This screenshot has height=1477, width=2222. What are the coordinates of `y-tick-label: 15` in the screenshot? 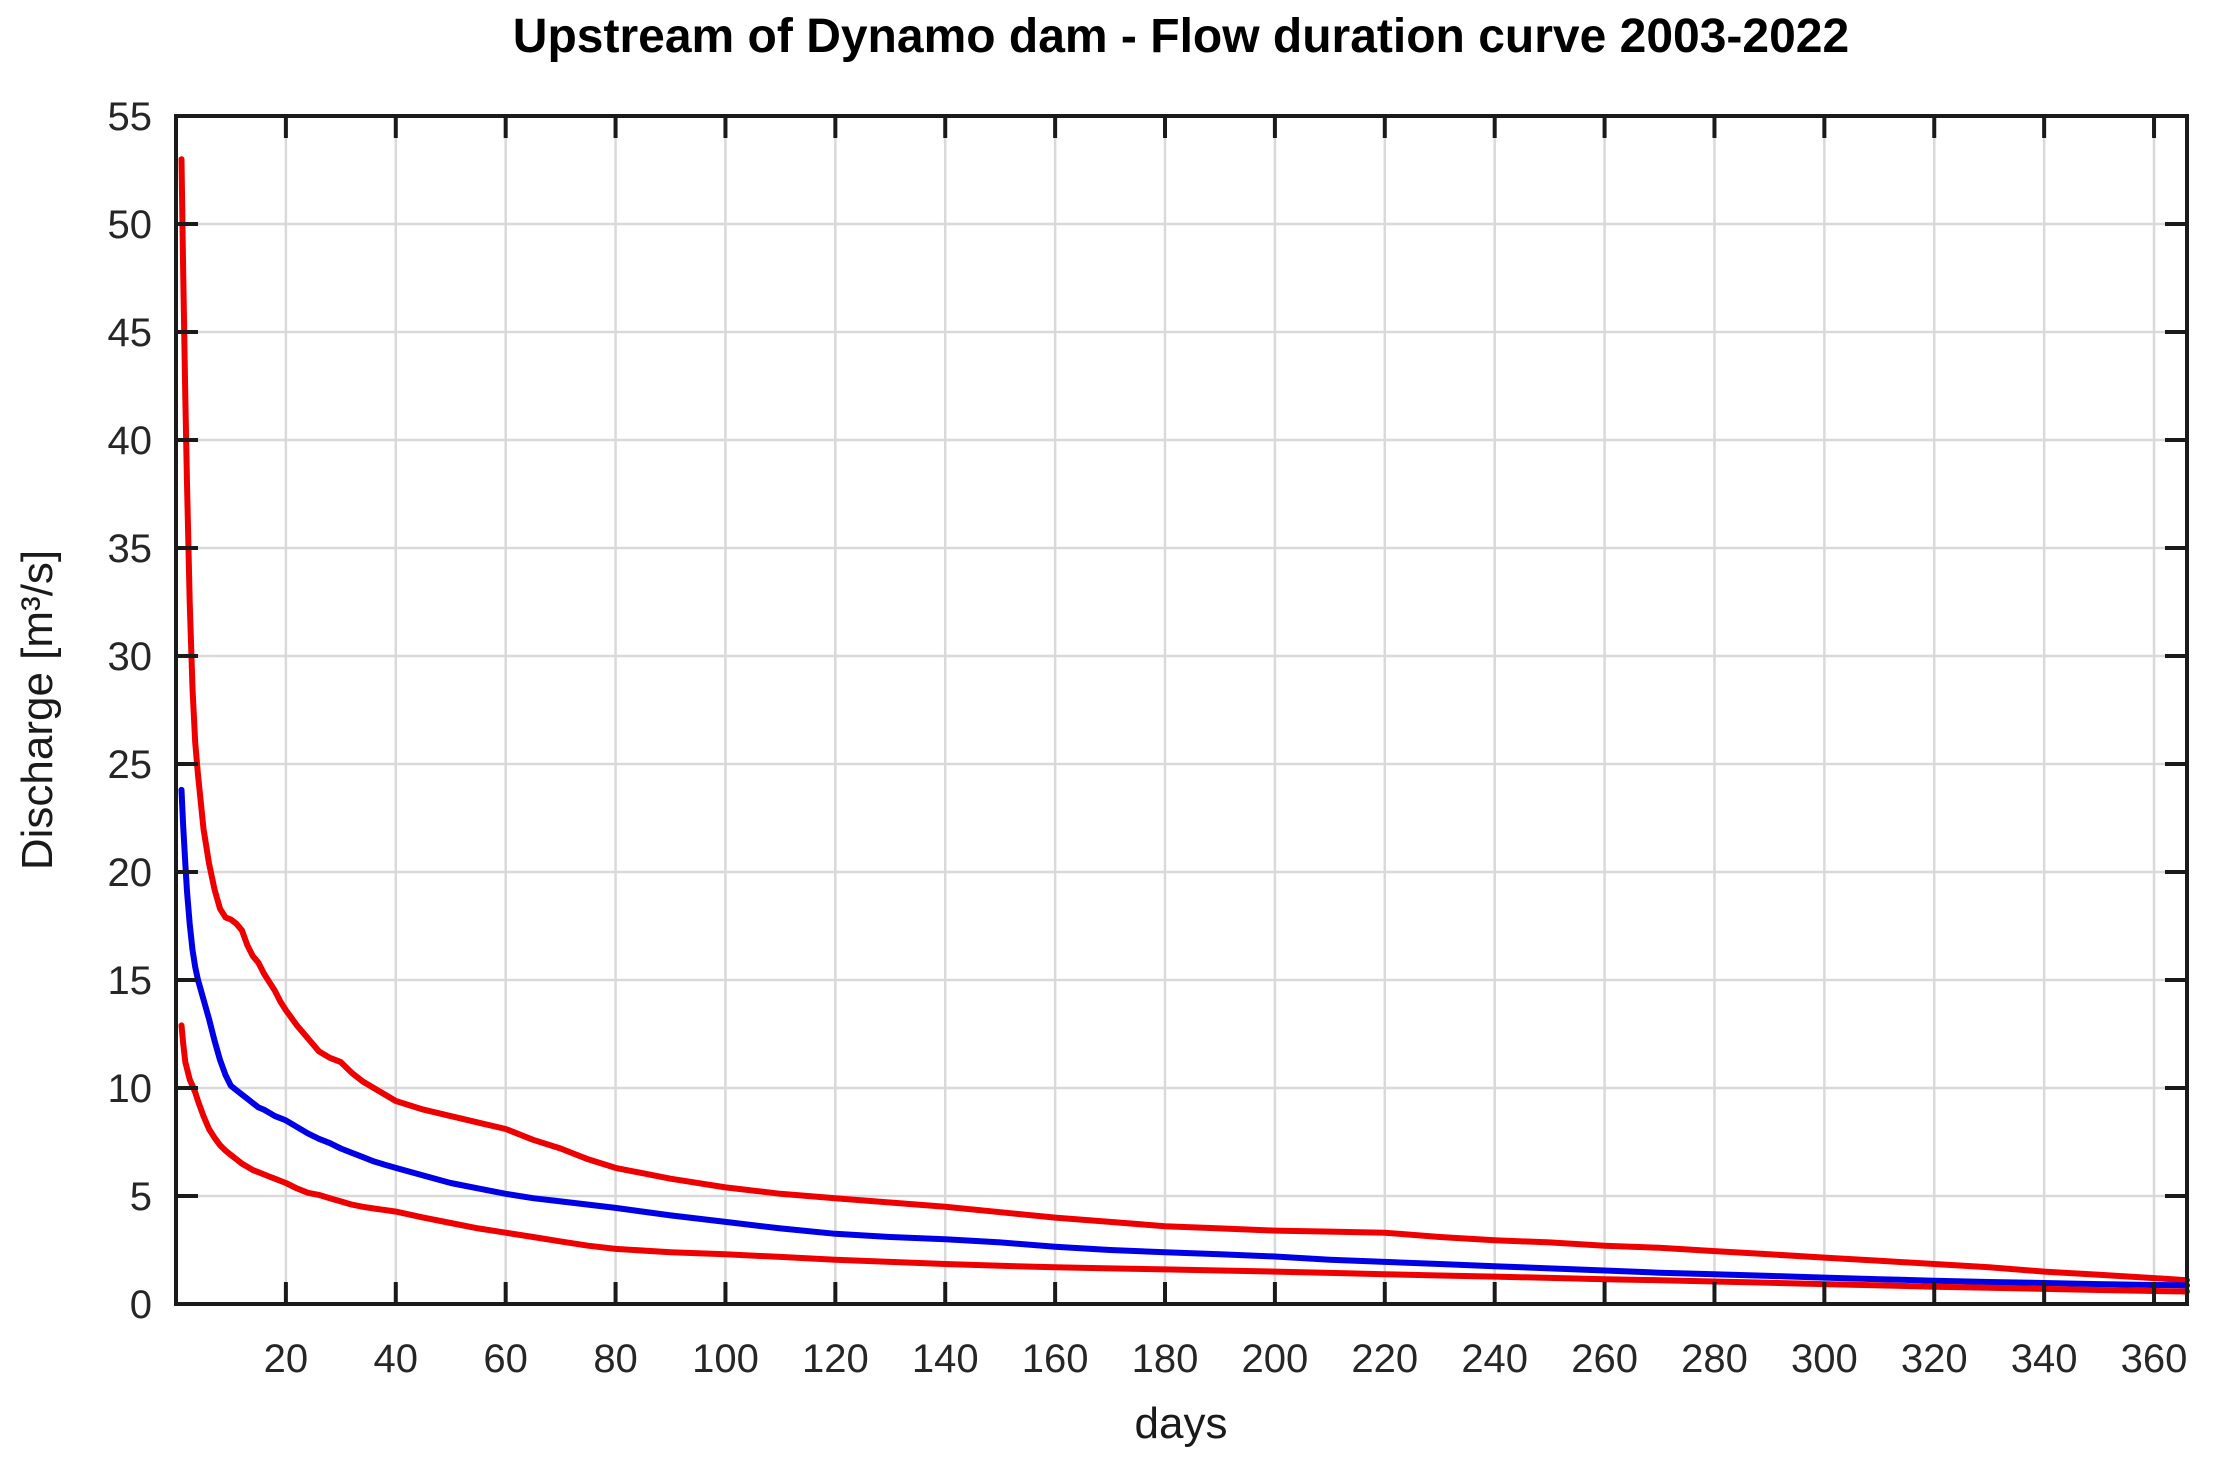 It's located at (130, 981).